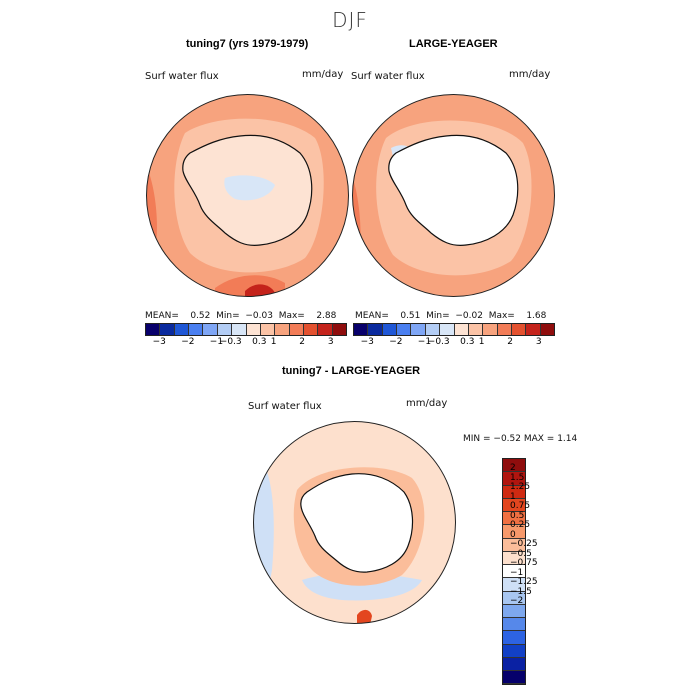 The width and height of the screenshot is (700, 700). I want to click on panel3-colorbar-tick-label: 0.75, so click(520, 506).